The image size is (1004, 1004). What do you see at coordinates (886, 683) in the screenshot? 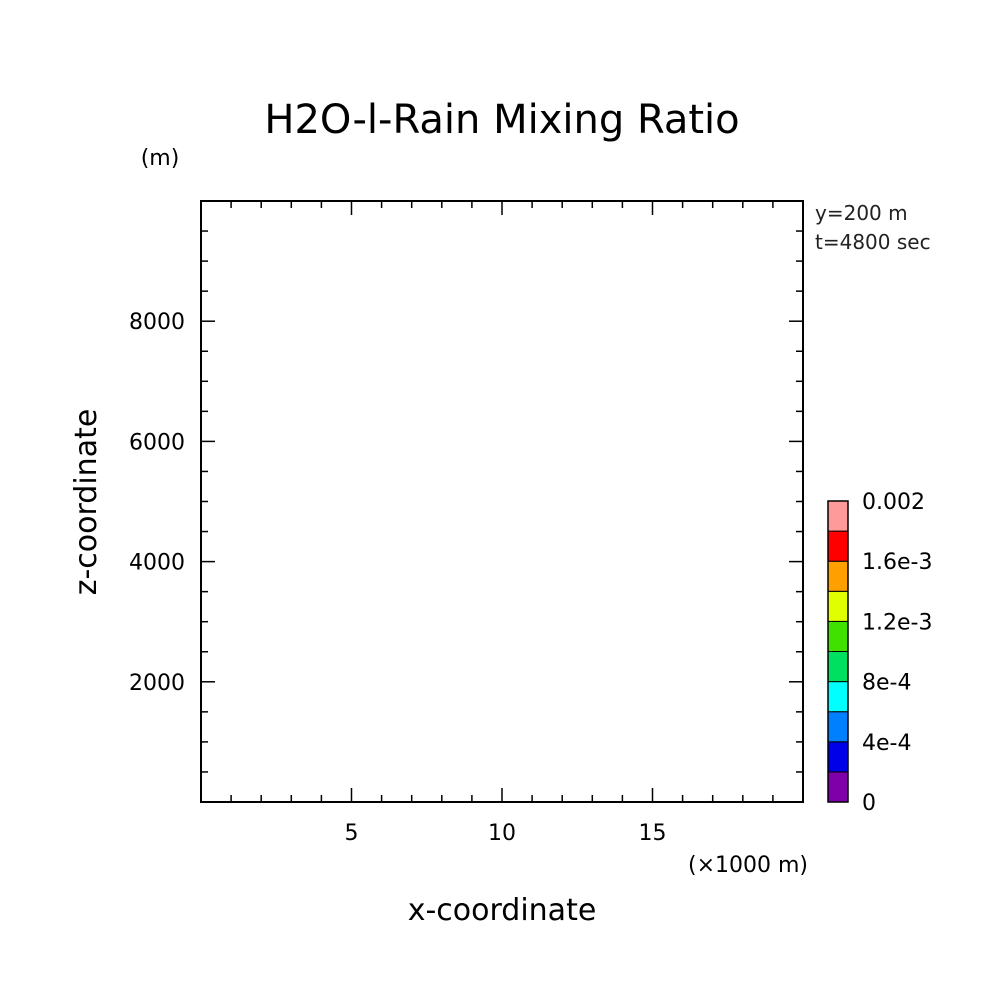
I see `colorbar-tick-label: 8e-4` at bounding box center [886, 683].